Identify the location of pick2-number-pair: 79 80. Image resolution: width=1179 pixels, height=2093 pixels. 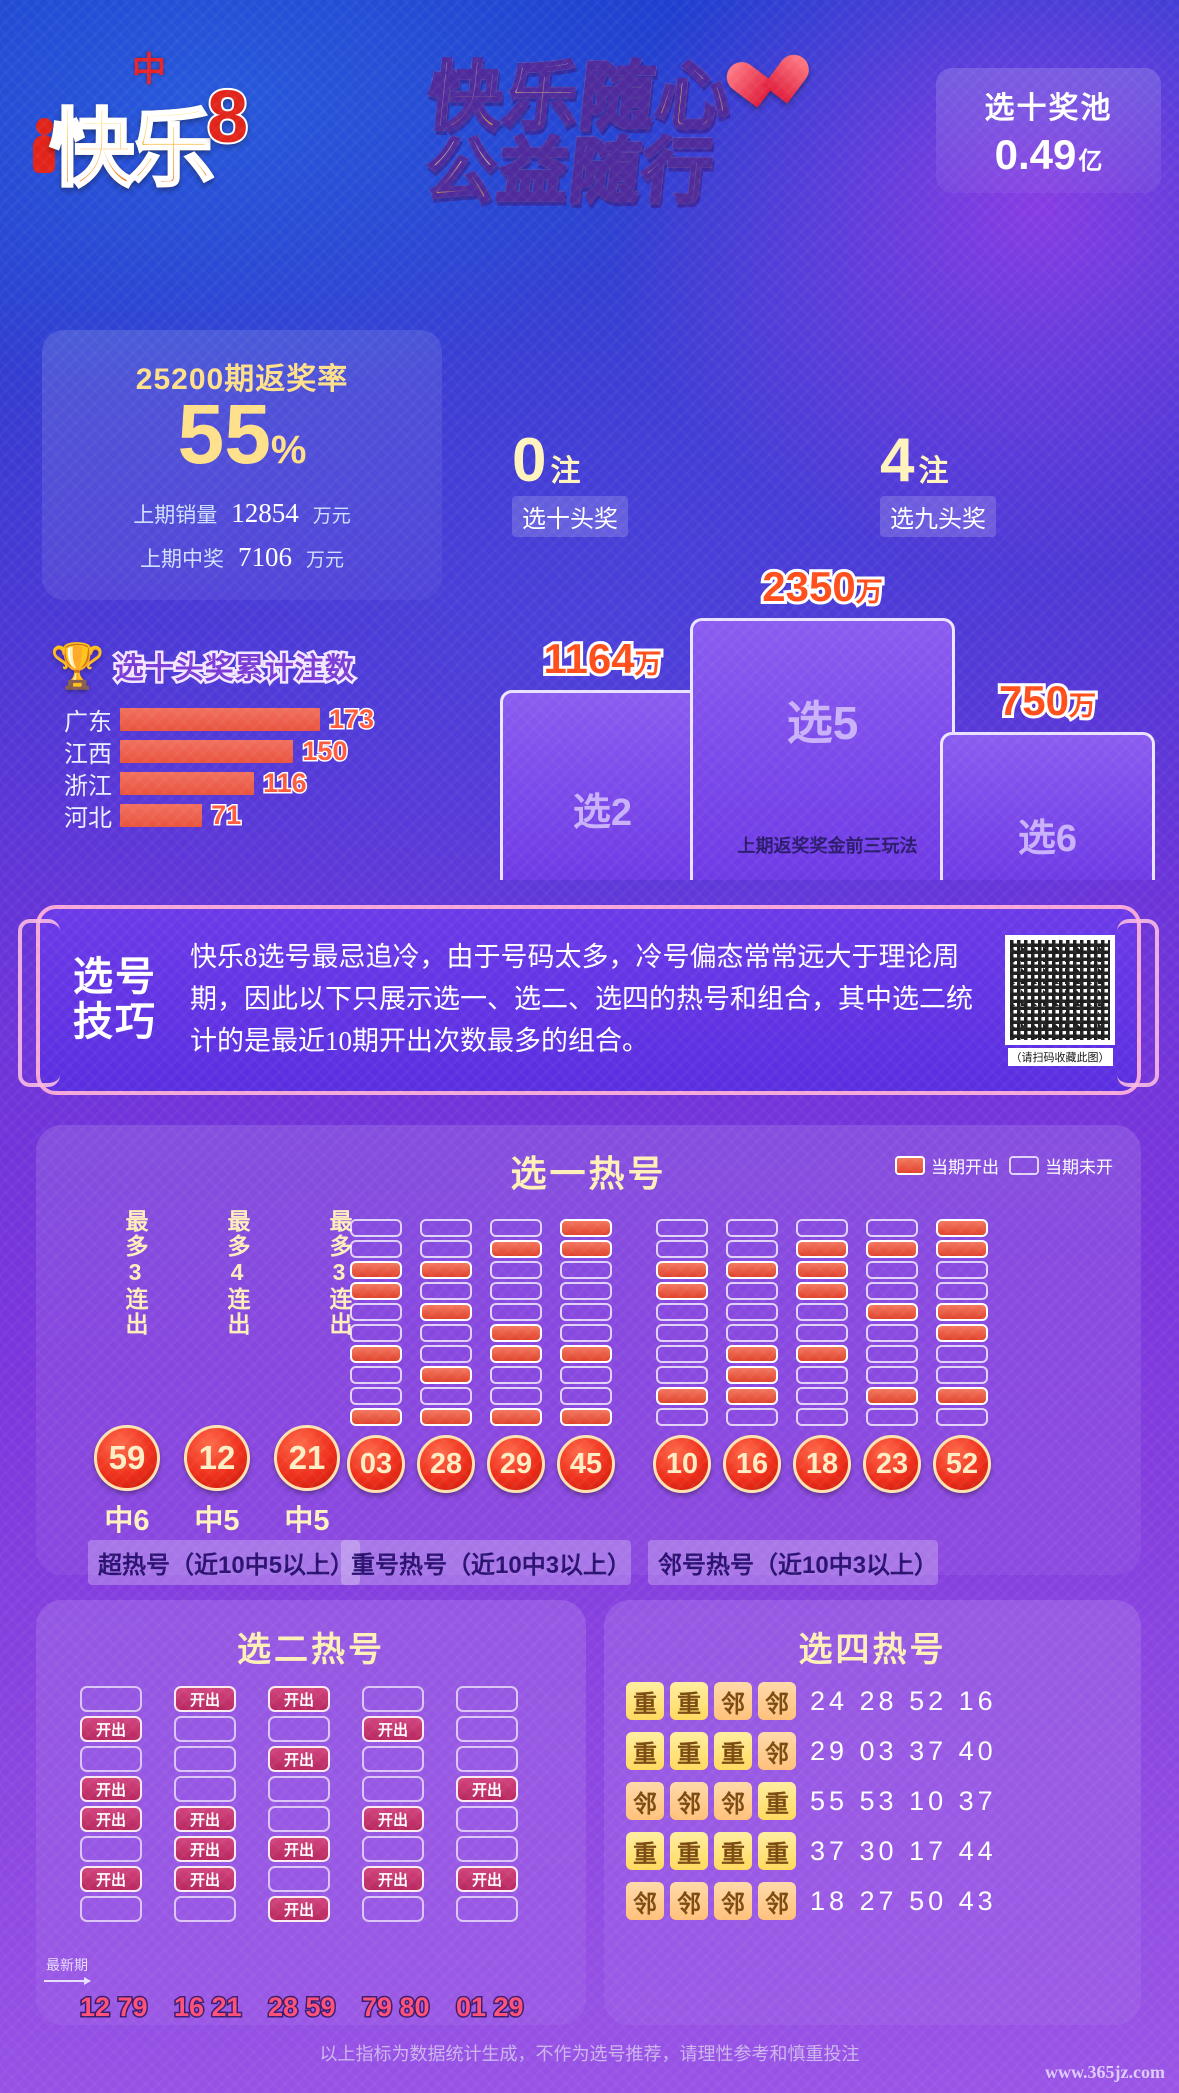
(396, 2007).